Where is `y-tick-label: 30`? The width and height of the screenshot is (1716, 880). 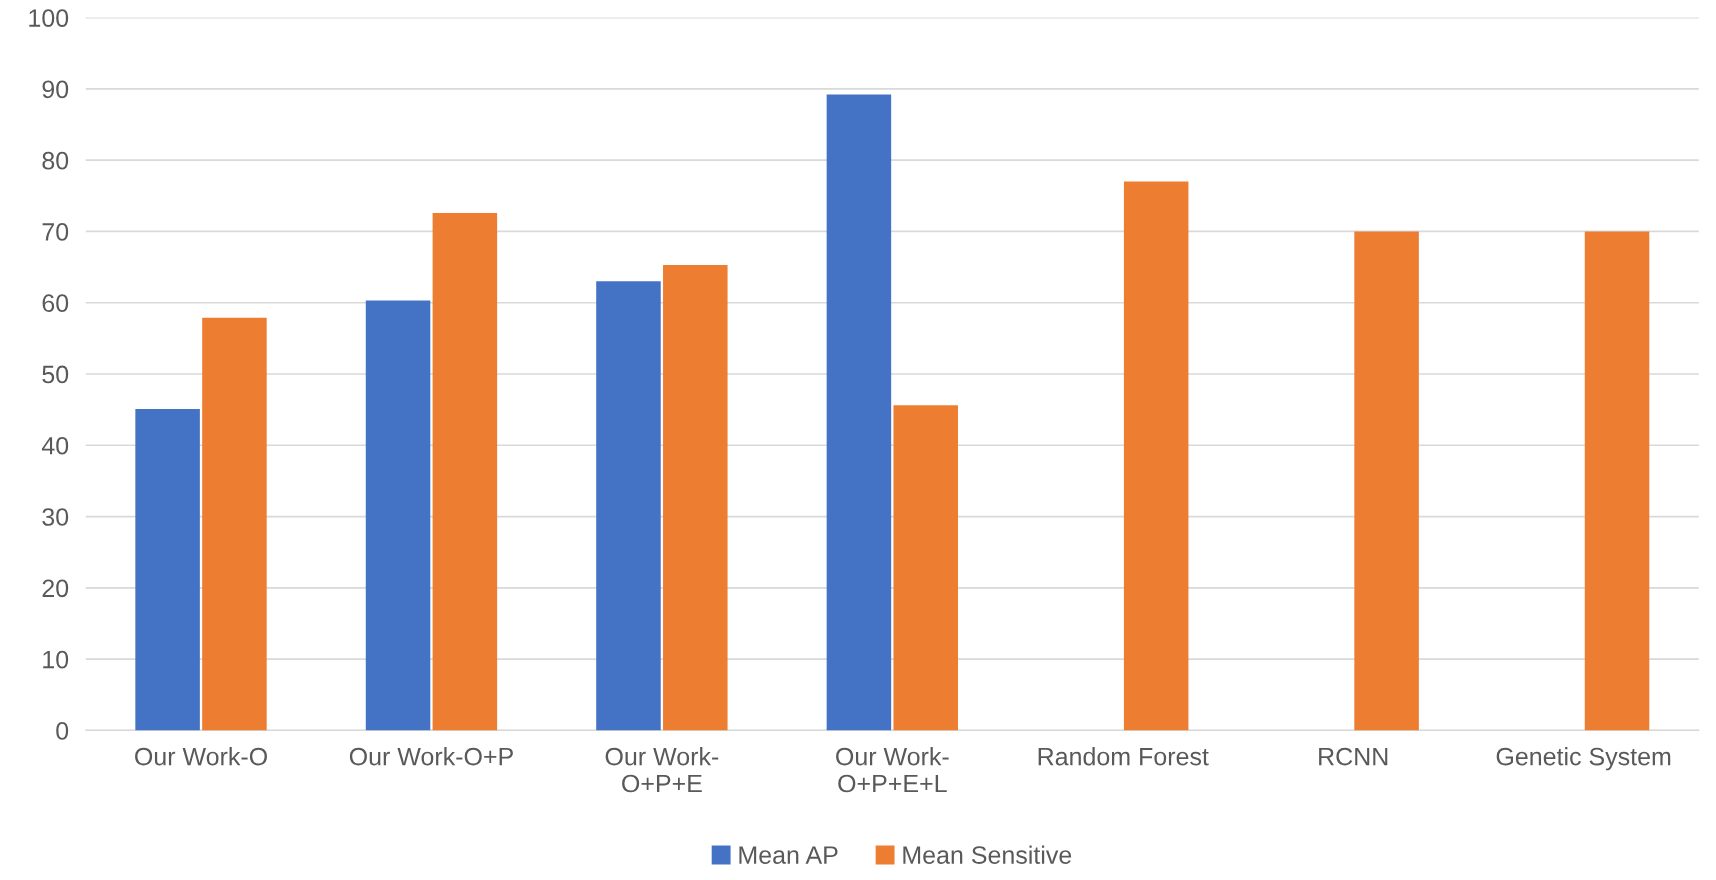 y-tick-label: 30 is located at coordinates (55, 517).